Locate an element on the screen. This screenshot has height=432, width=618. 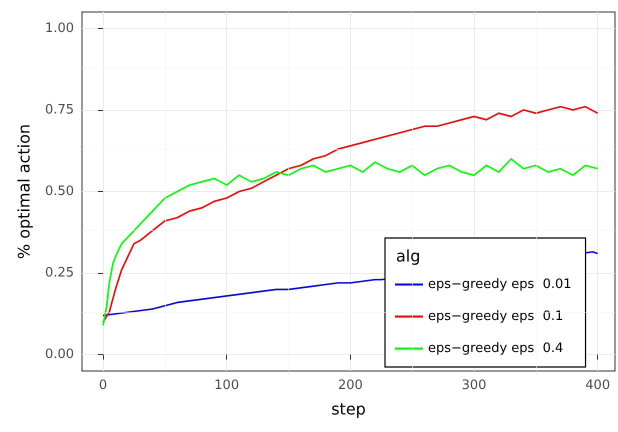
y-tick-label: 0.50 is located at coordinates (59, 191).